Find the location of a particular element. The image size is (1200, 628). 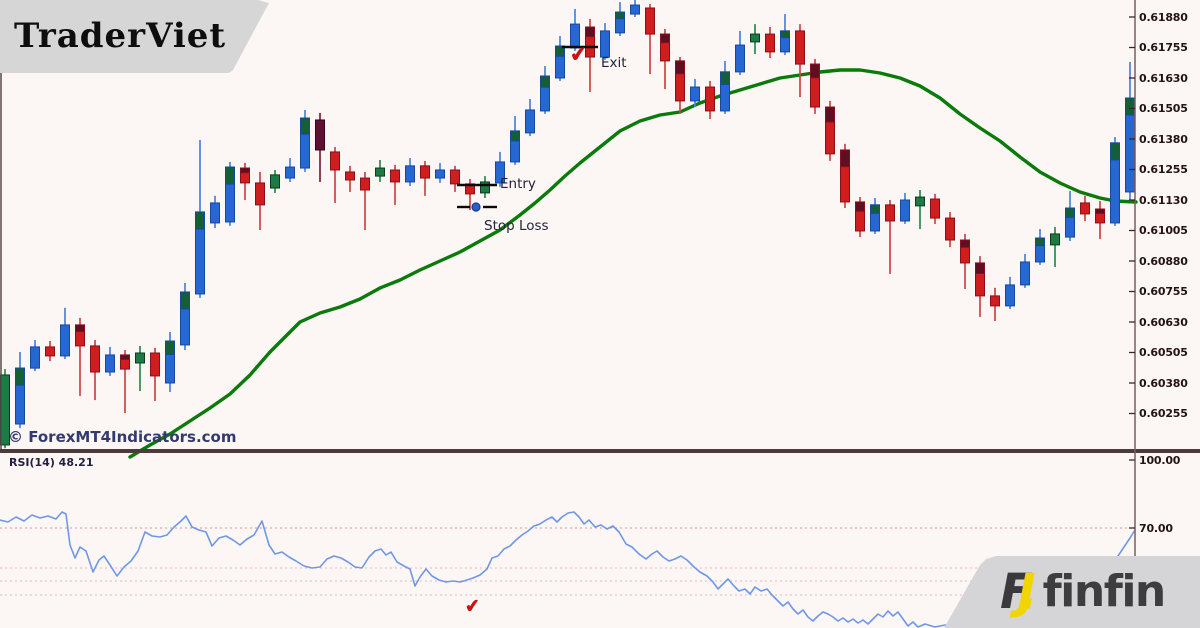

entry-label: Entry is located at coordinates (518, 184).